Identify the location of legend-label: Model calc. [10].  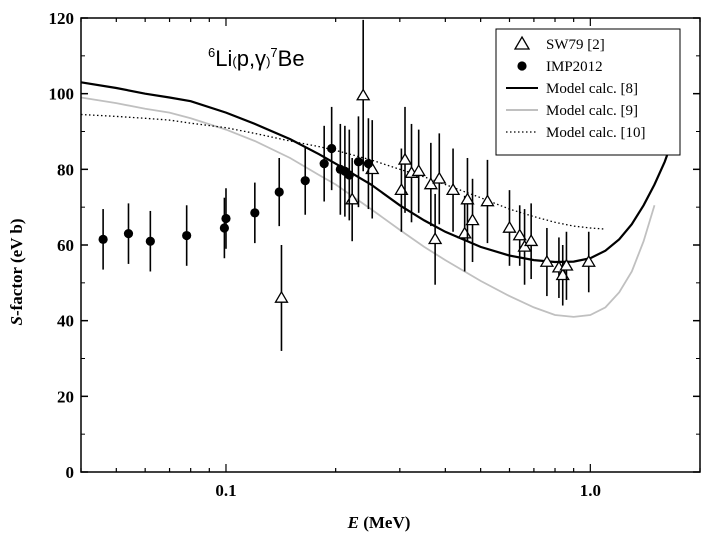
(596, 133).